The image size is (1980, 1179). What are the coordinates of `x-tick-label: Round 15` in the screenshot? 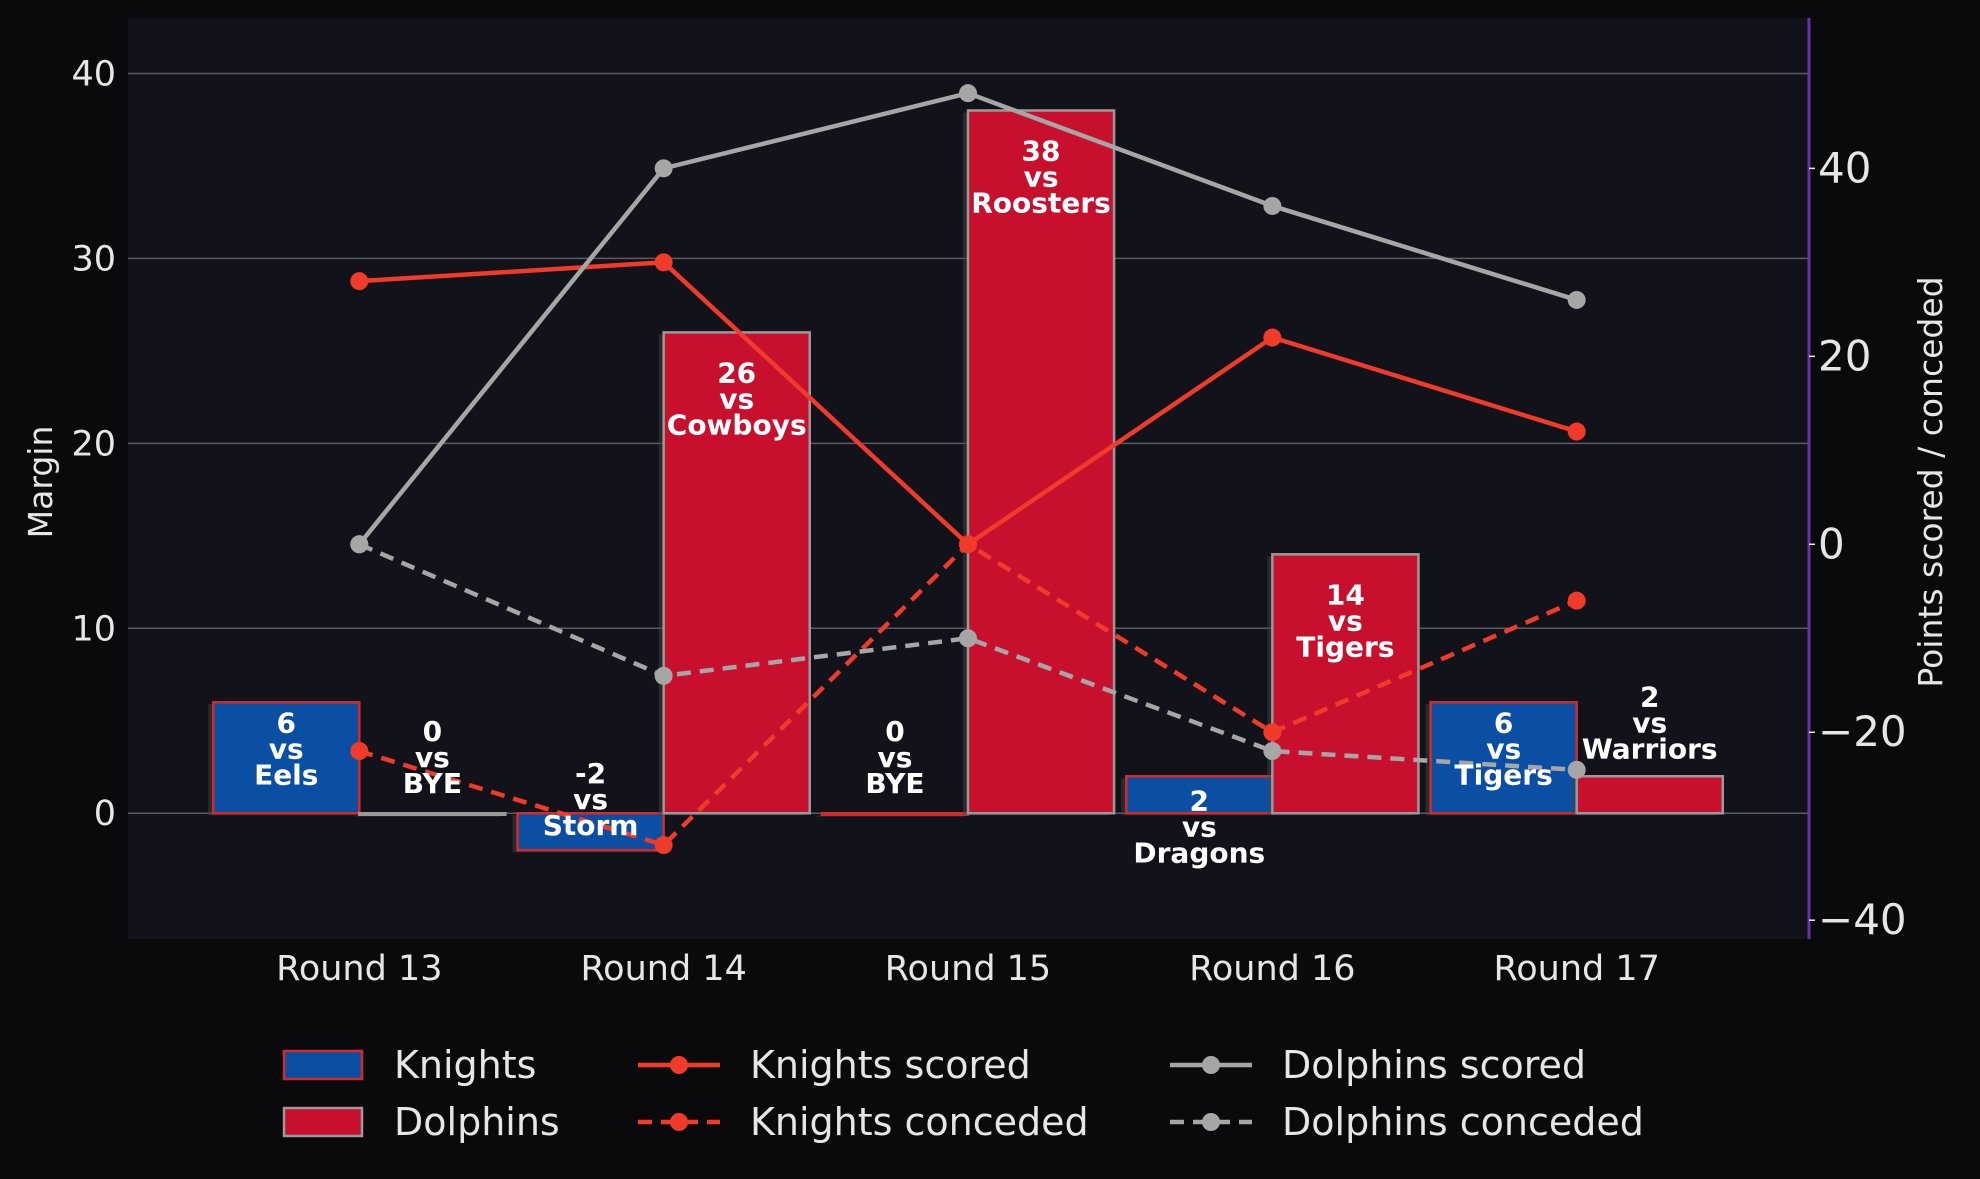 It's located at (968, 969).